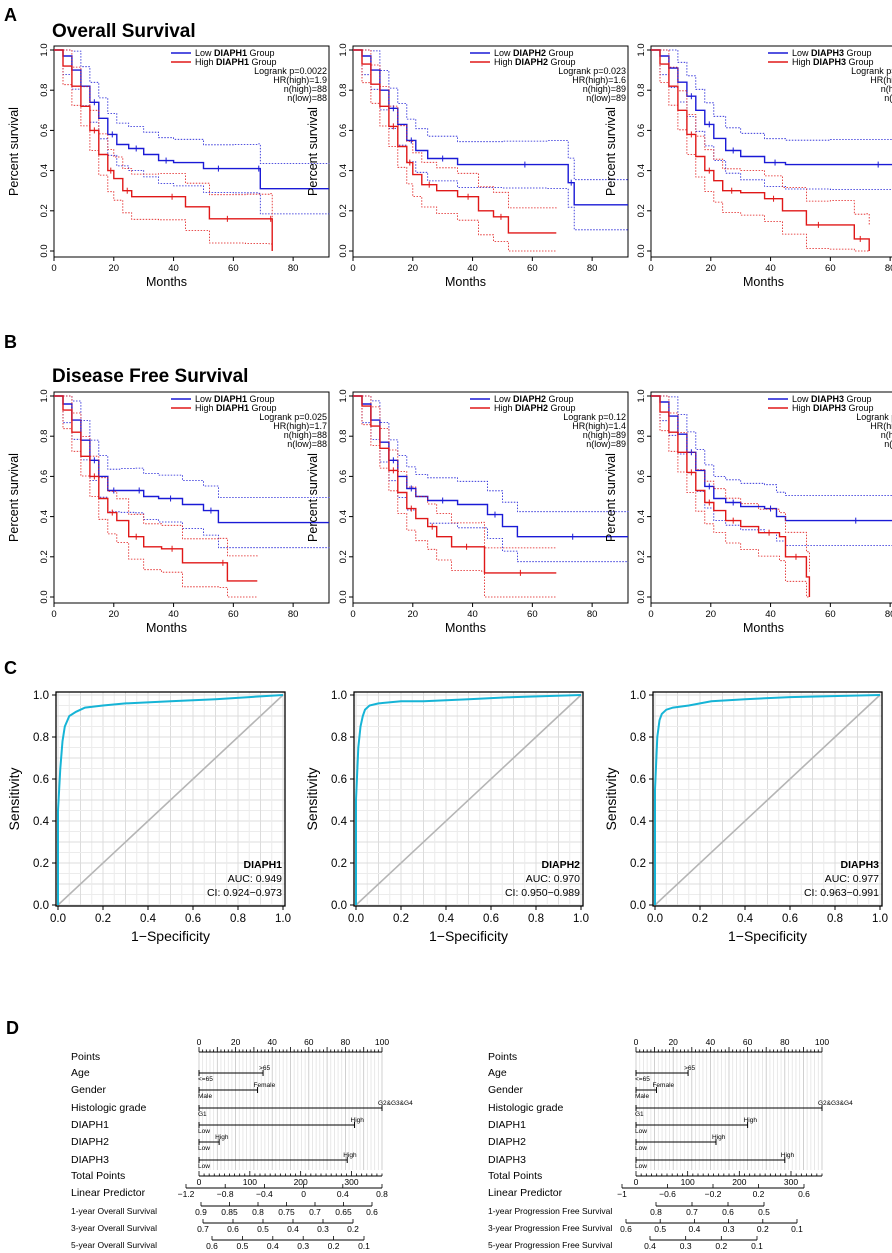  What do you see at coordinates (859, 865) in the screenshot?
I see `roc-gene-label: DIAPH3` at bounding box center [859, 865].